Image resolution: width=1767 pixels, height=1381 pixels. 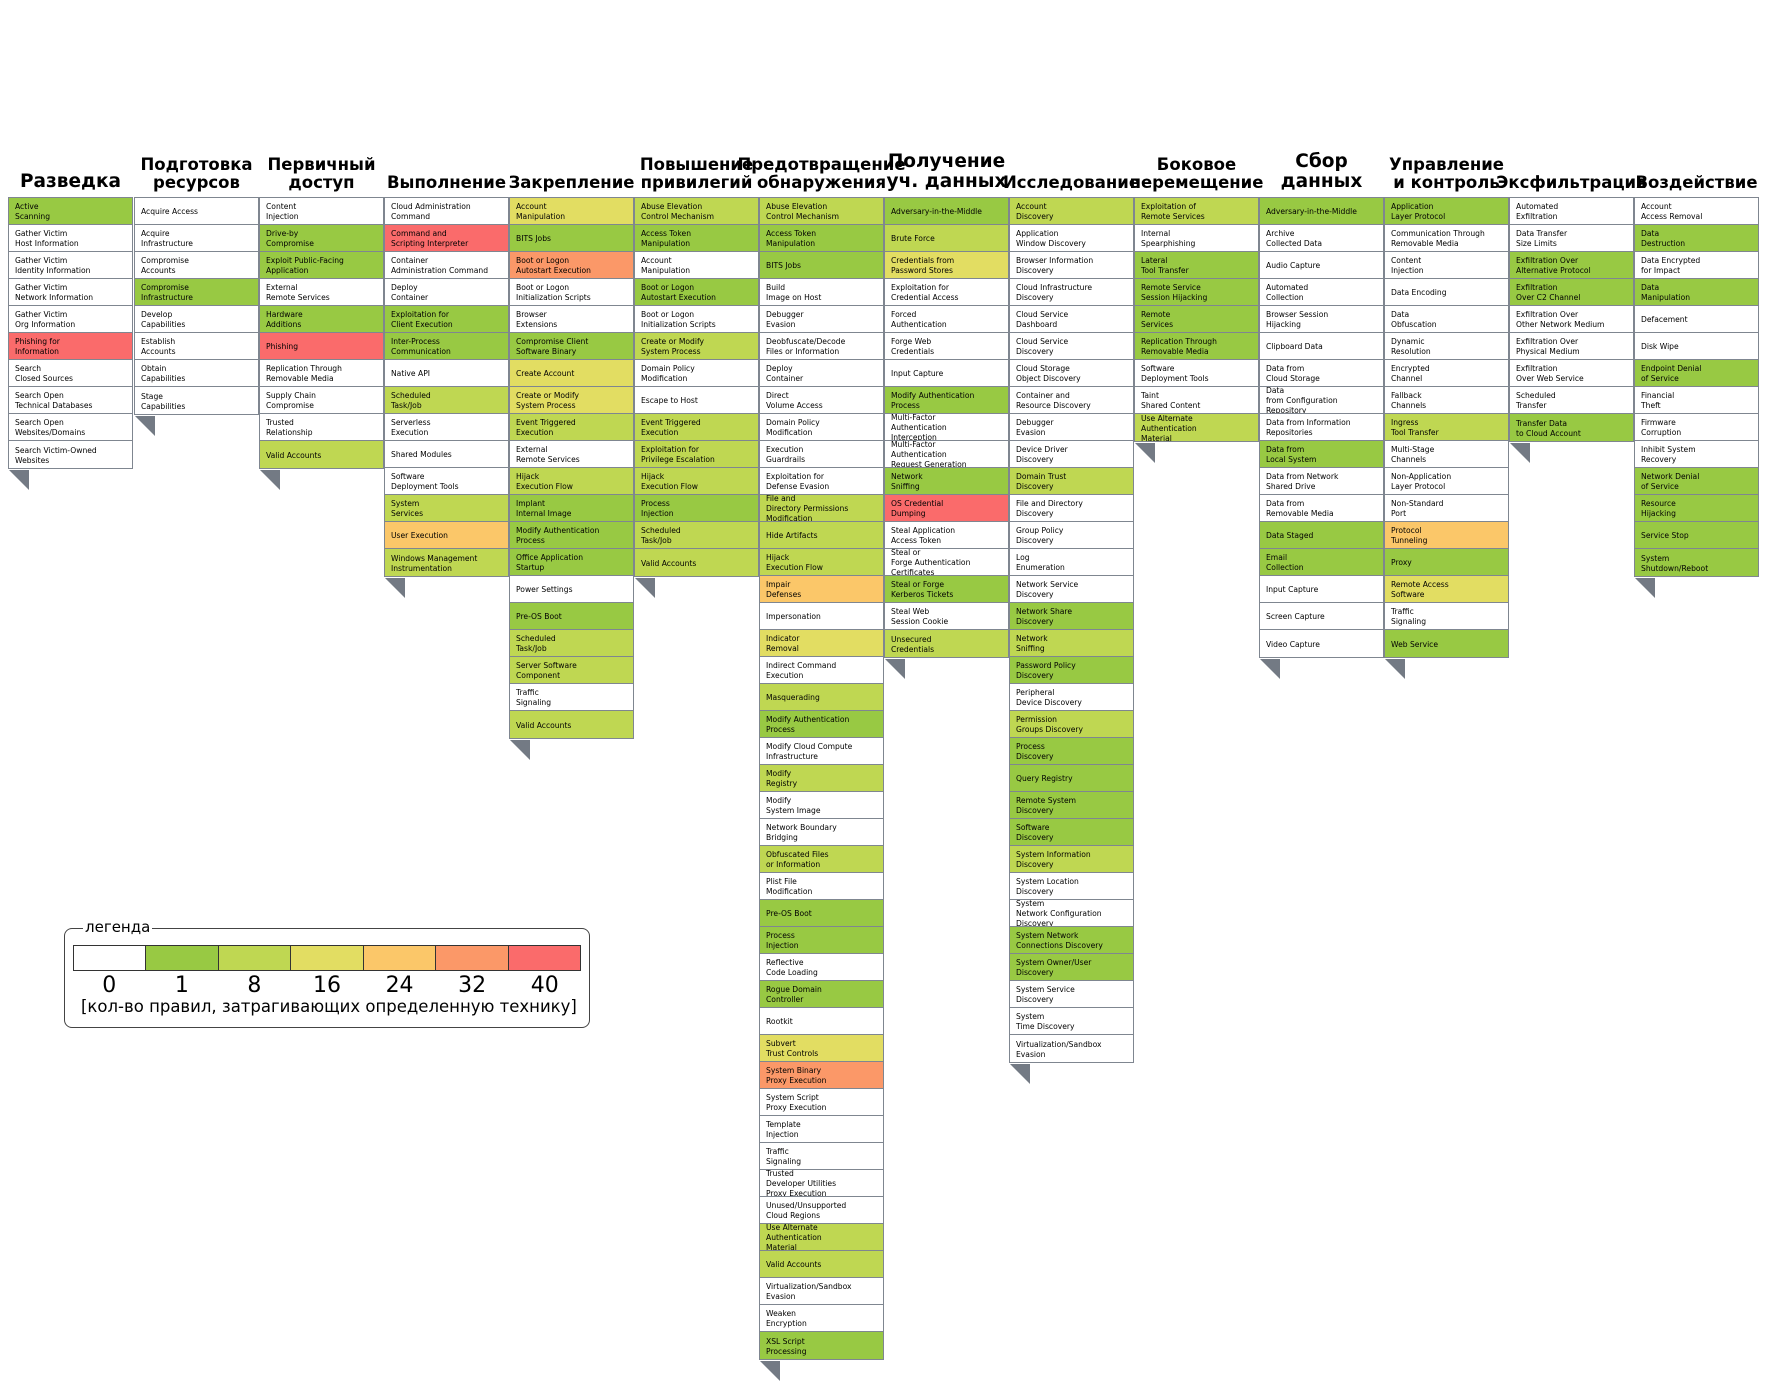 What do you see at coordinates (821, 1021) in the screenshot?
I see `technique-cell: Rootkit` at bounding box center [821, 1021].